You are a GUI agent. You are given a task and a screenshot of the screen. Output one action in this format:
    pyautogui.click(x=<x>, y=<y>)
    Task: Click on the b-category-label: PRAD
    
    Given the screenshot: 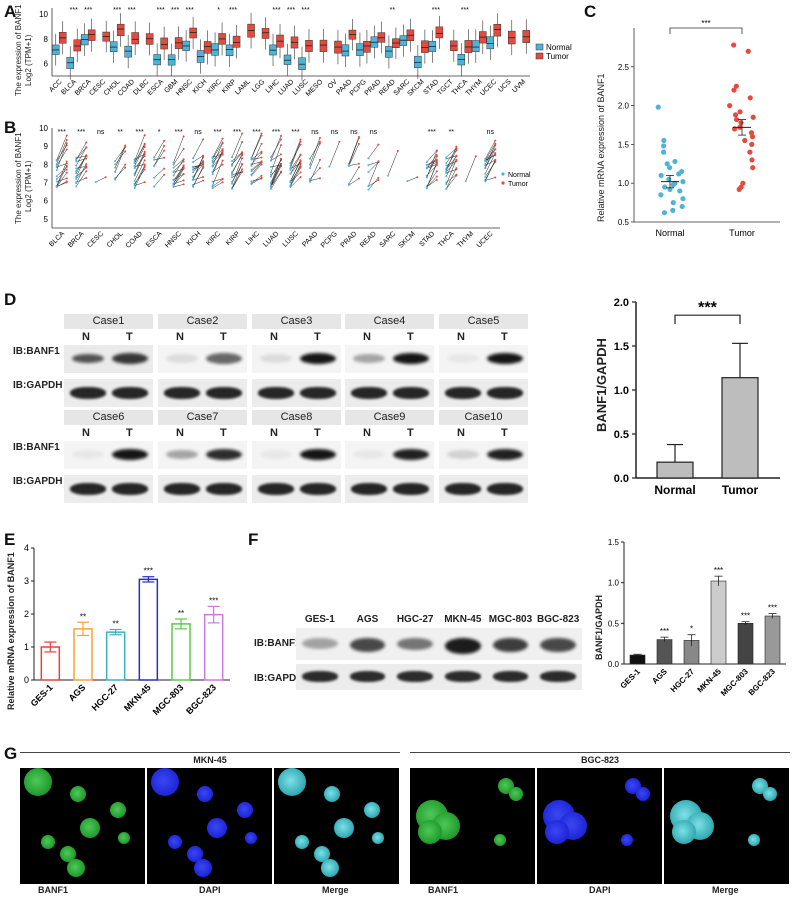 What is the action you would take?
    pyautogui.click(x=349, y=239)
    